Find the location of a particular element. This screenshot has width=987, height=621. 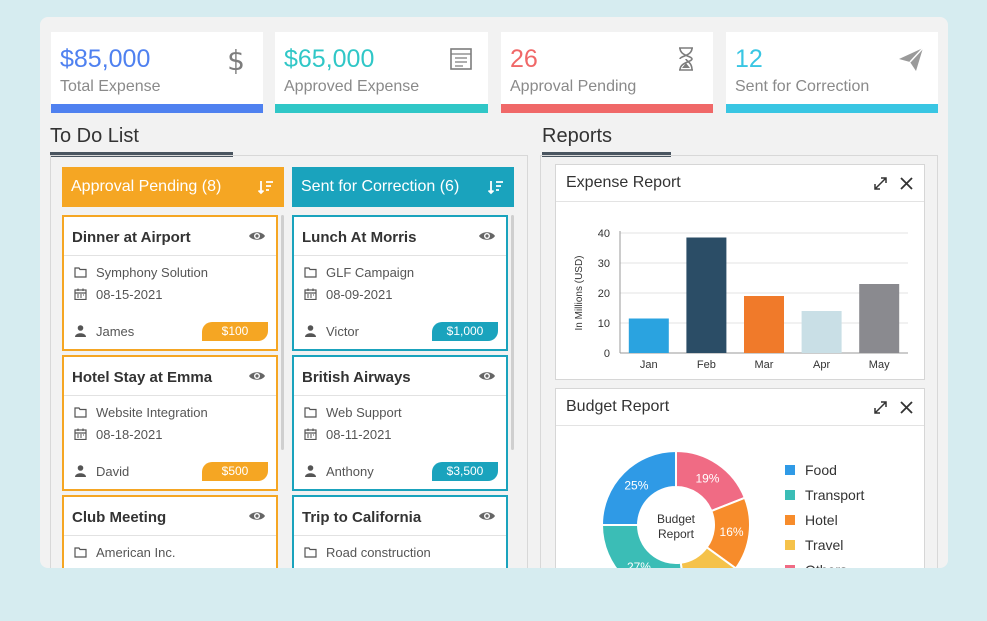

kpi-value: $65,000 is located at coordinates (329, 59).